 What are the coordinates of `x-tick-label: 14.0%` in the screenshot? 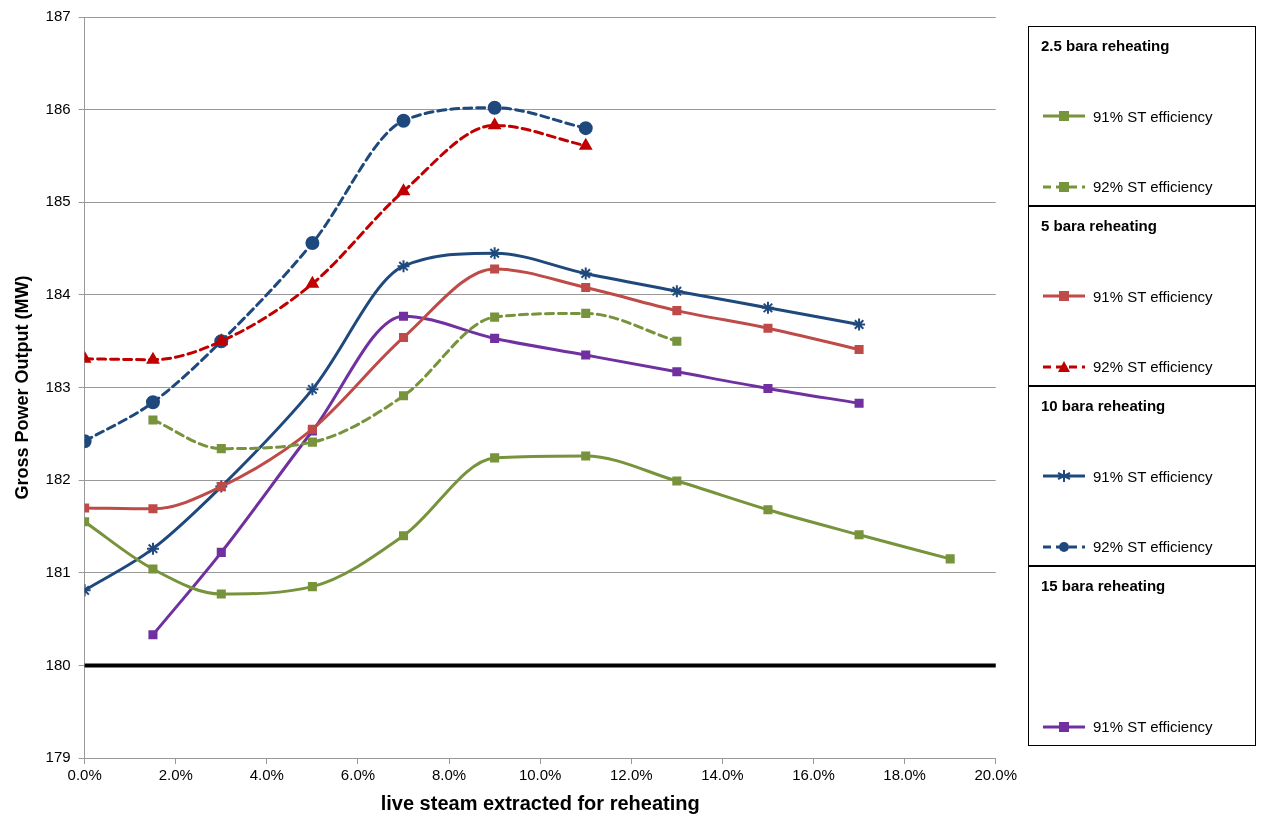 It's located at (722, 775).